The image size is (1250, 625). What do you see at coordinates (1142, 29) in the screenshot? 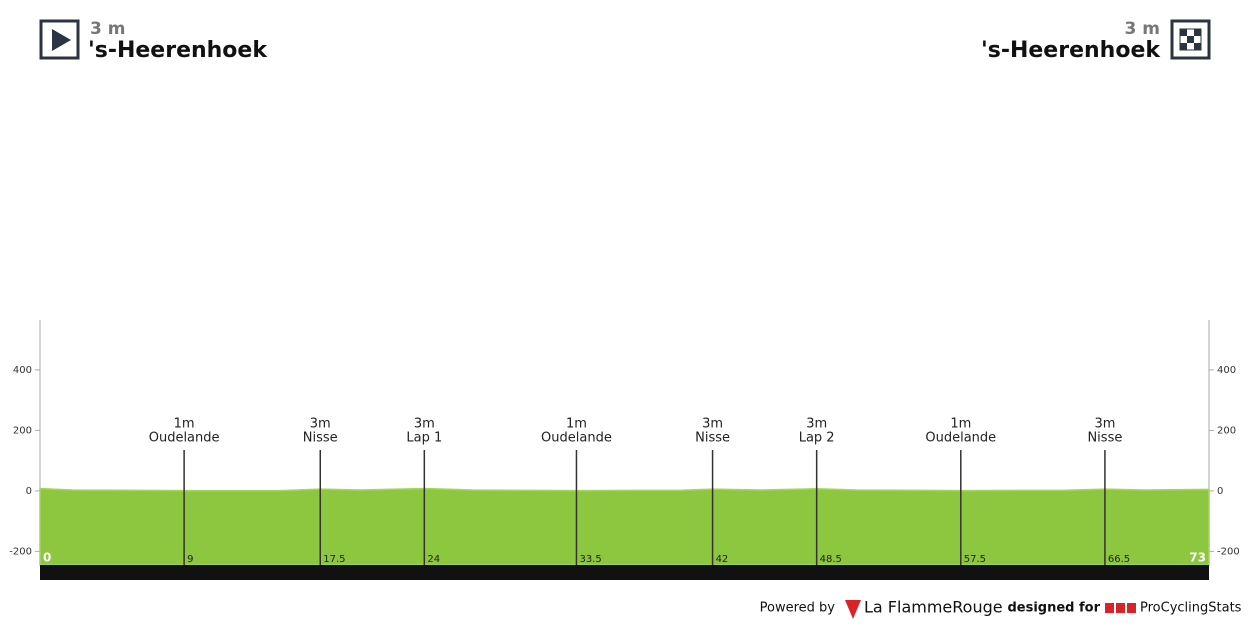
I see `finish-elevation: 3 m` at bounding box center [1142, 29].